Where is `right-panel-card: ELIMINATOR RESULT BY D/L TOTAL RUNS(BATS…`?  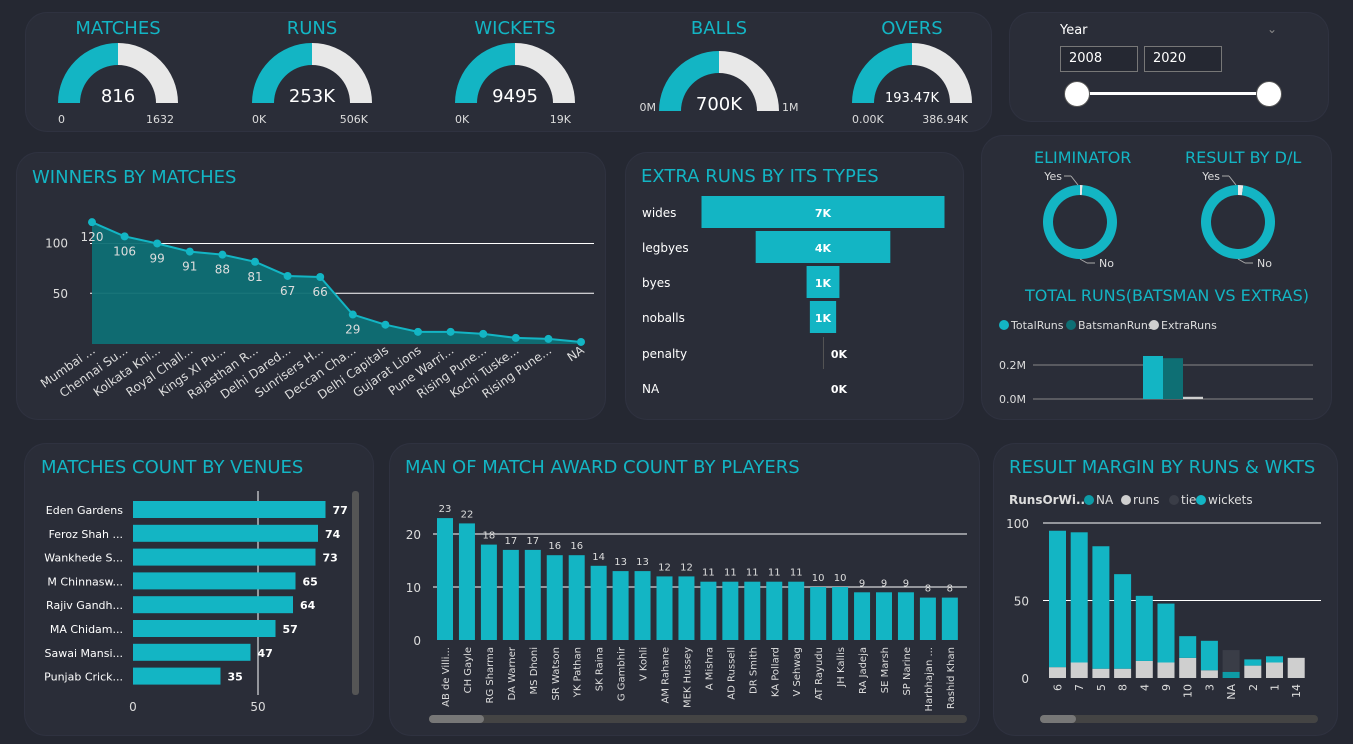
right-panel-card: ELIMINATOR RESULT BY D/L TOTAL RUNS(BATS… is located at coordinates (1156, 277).